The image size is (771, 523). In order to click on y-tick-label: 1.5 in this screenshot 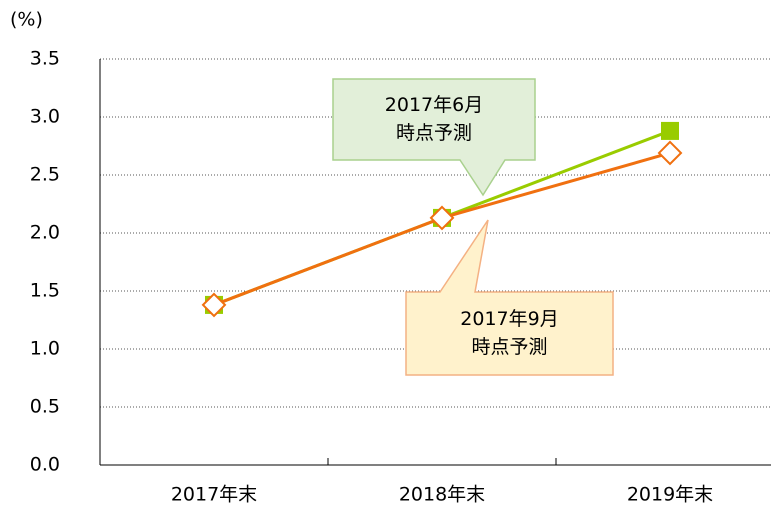, I will do `click(45, 291)`.